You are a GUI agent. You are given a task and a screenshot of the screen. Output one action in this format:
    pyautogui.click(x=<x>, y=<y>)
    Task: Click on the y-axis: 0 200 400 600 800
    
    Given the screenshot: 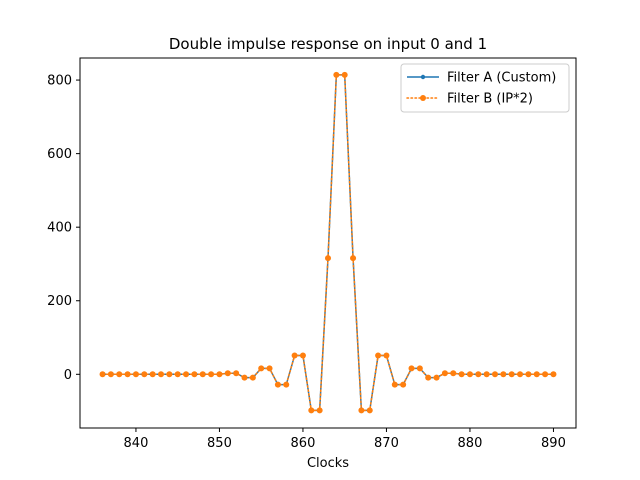 What is the action you would take?
    pyautogui.click(x=63, y=228)
    